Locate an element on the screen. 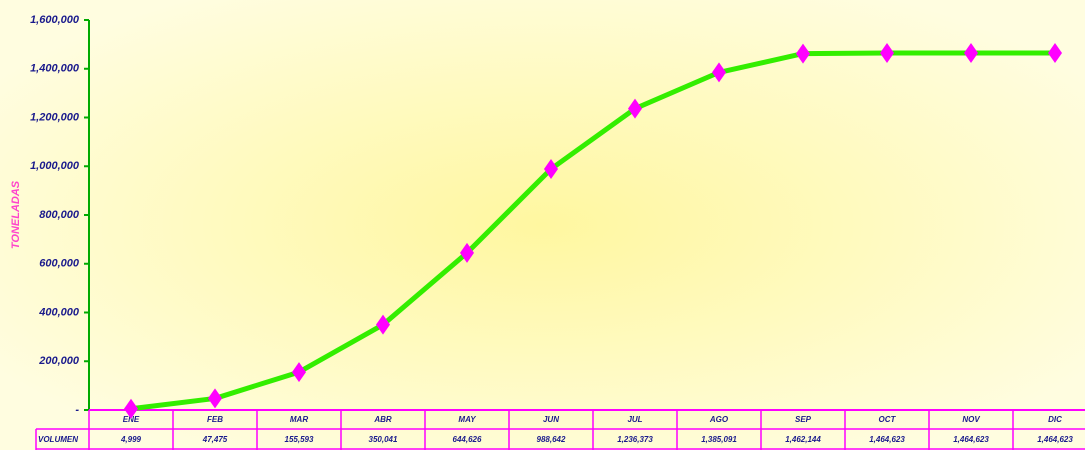  x-tick-label: SEP is located at coordinates (803, 419).